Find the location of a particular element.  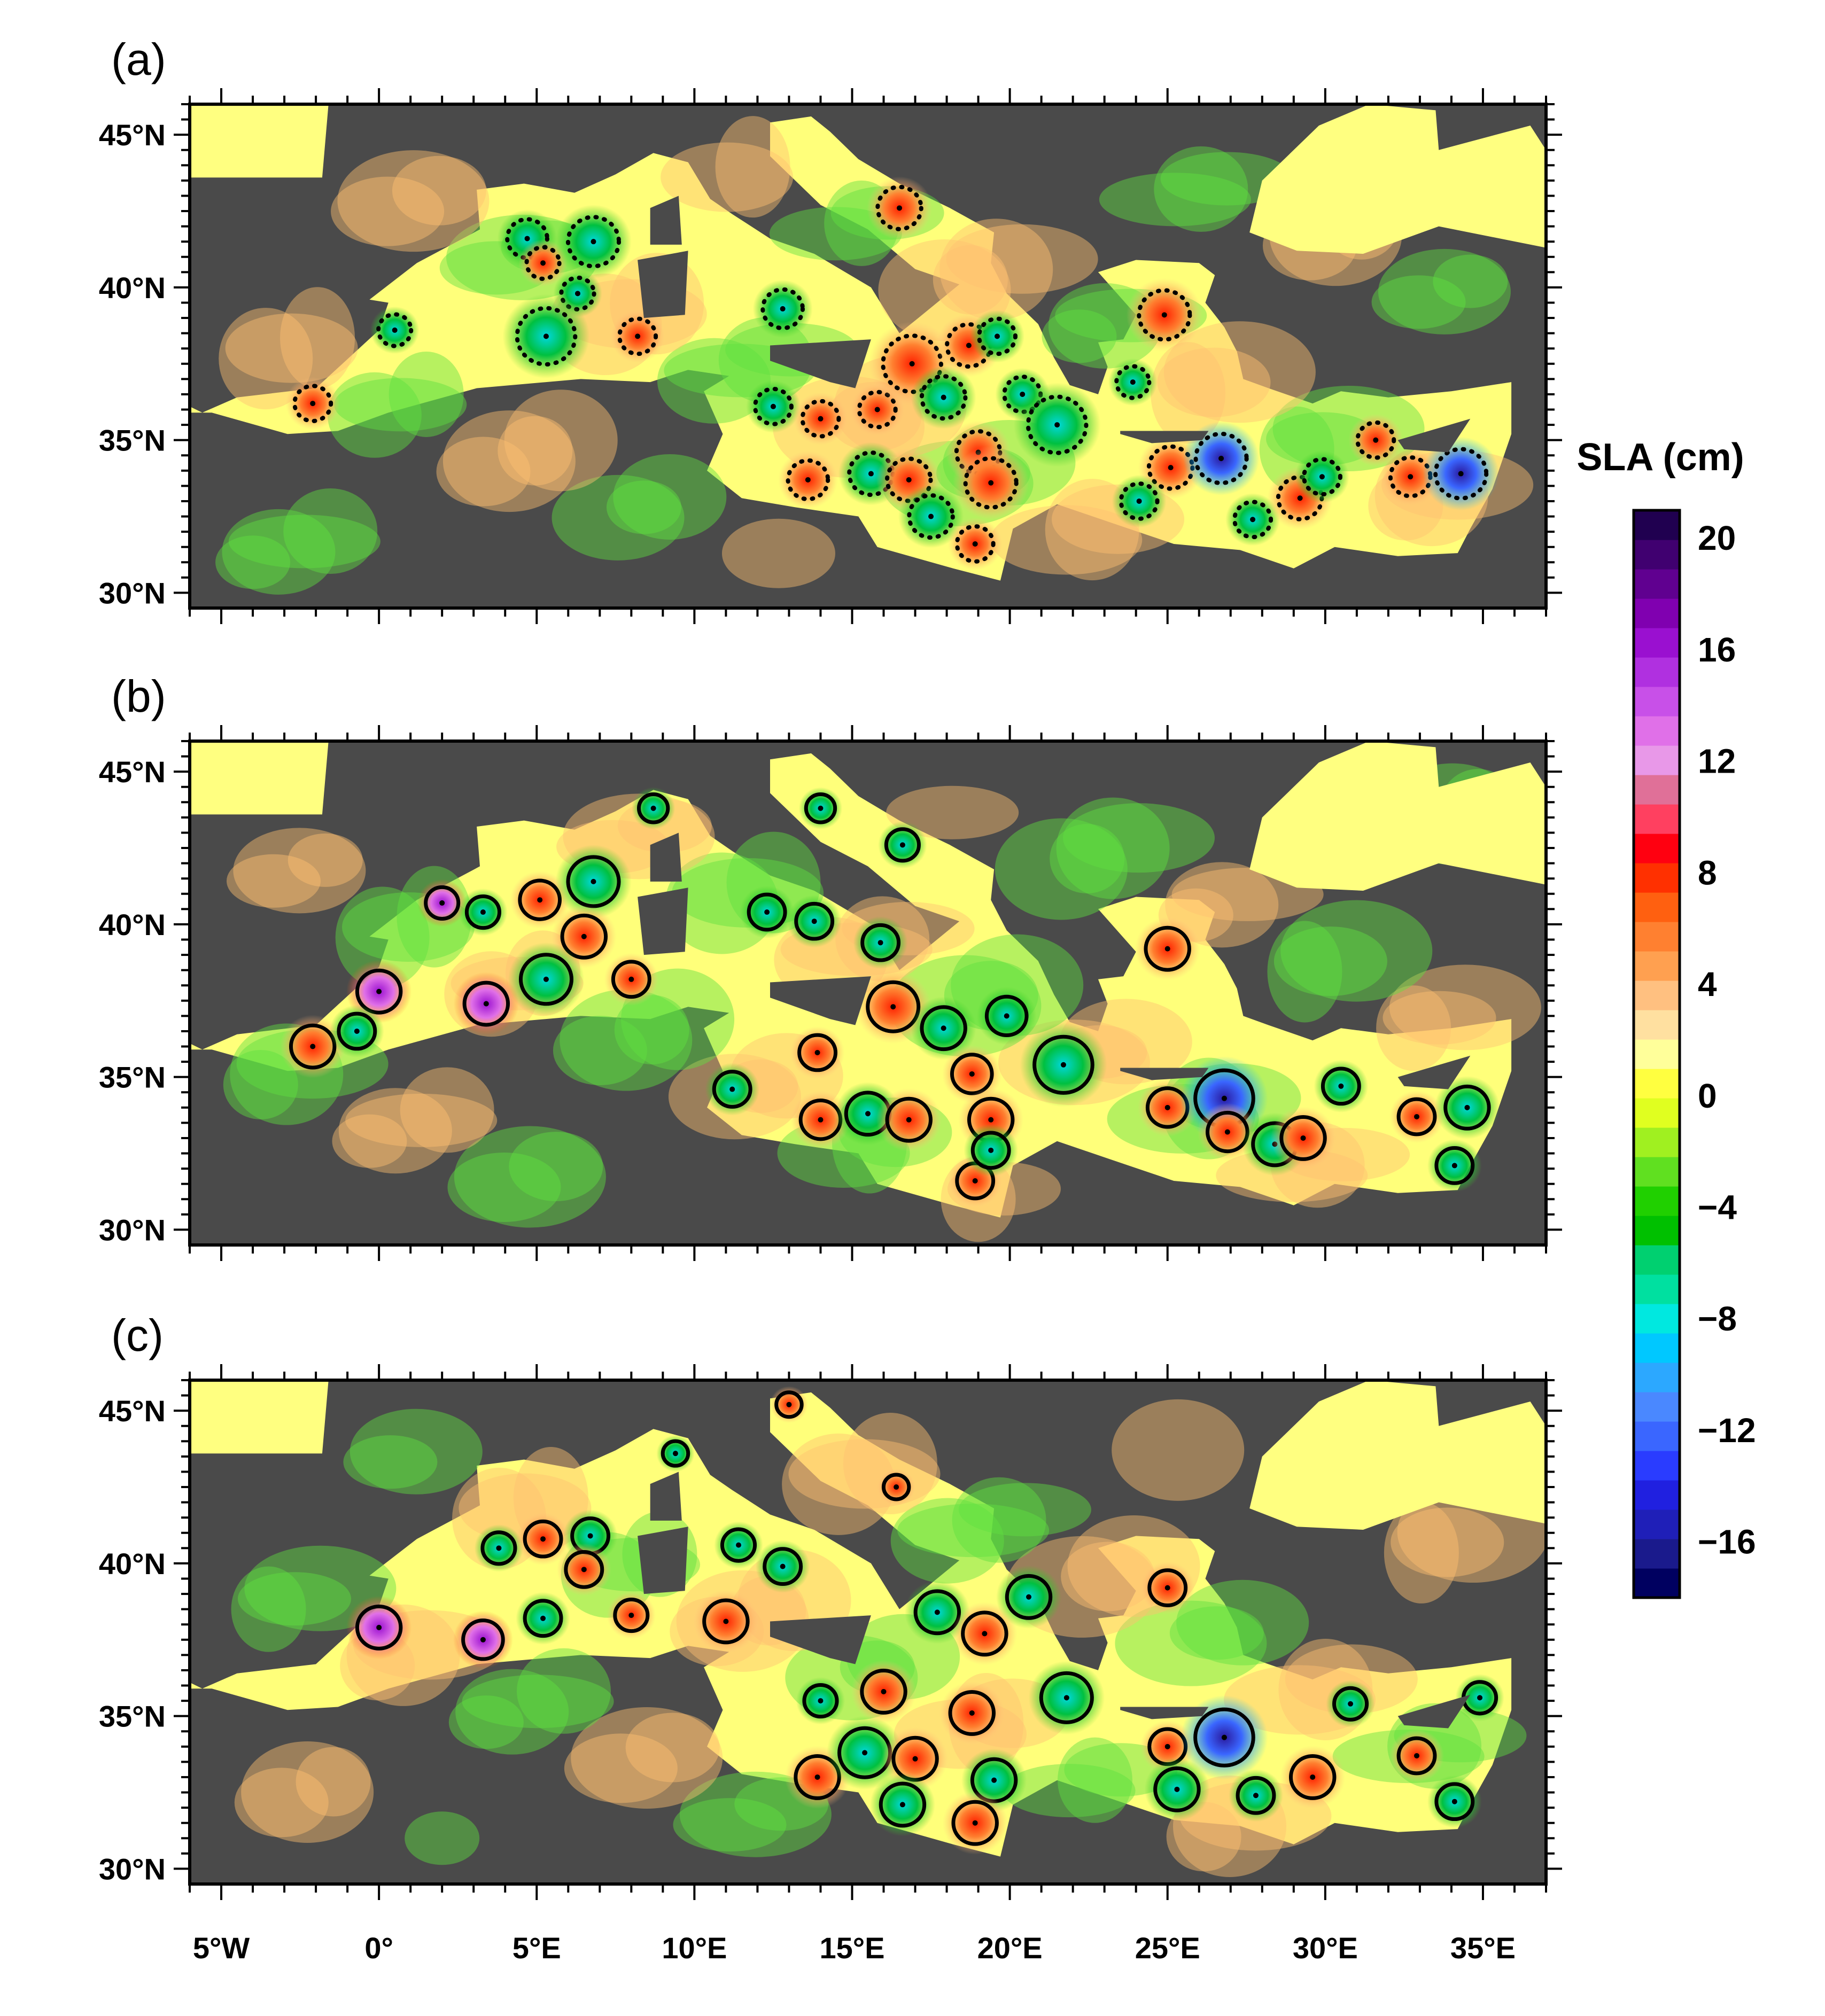

y-tick-label: 40°N is located at coordinates (132, 1564).